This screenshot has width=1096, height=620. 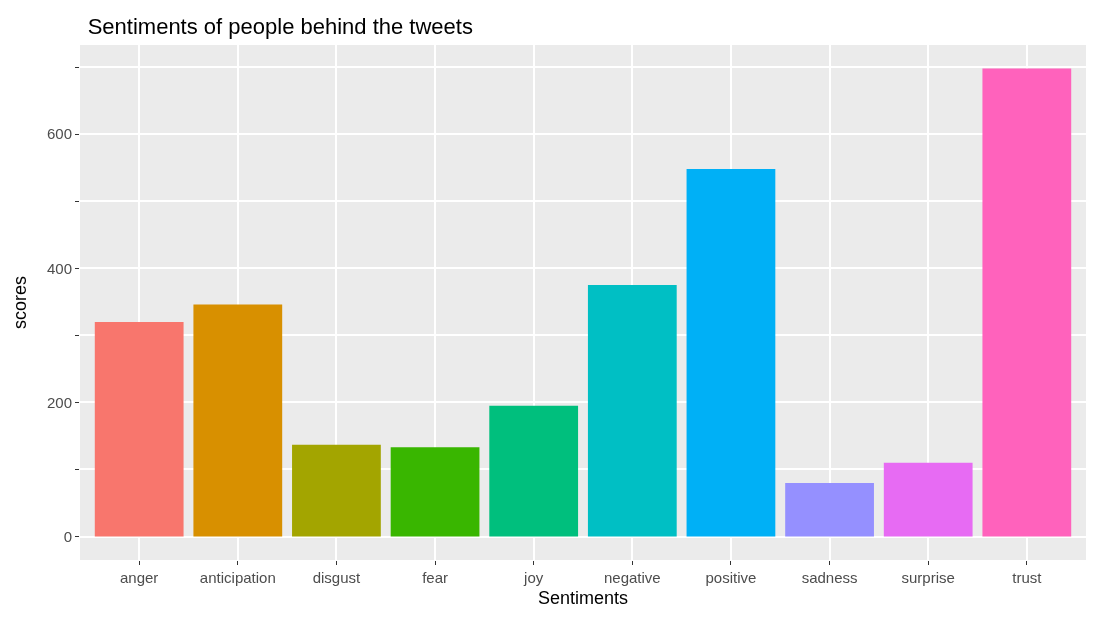 I want to click on y-tick-label: 400, so click(x=59, y=268).